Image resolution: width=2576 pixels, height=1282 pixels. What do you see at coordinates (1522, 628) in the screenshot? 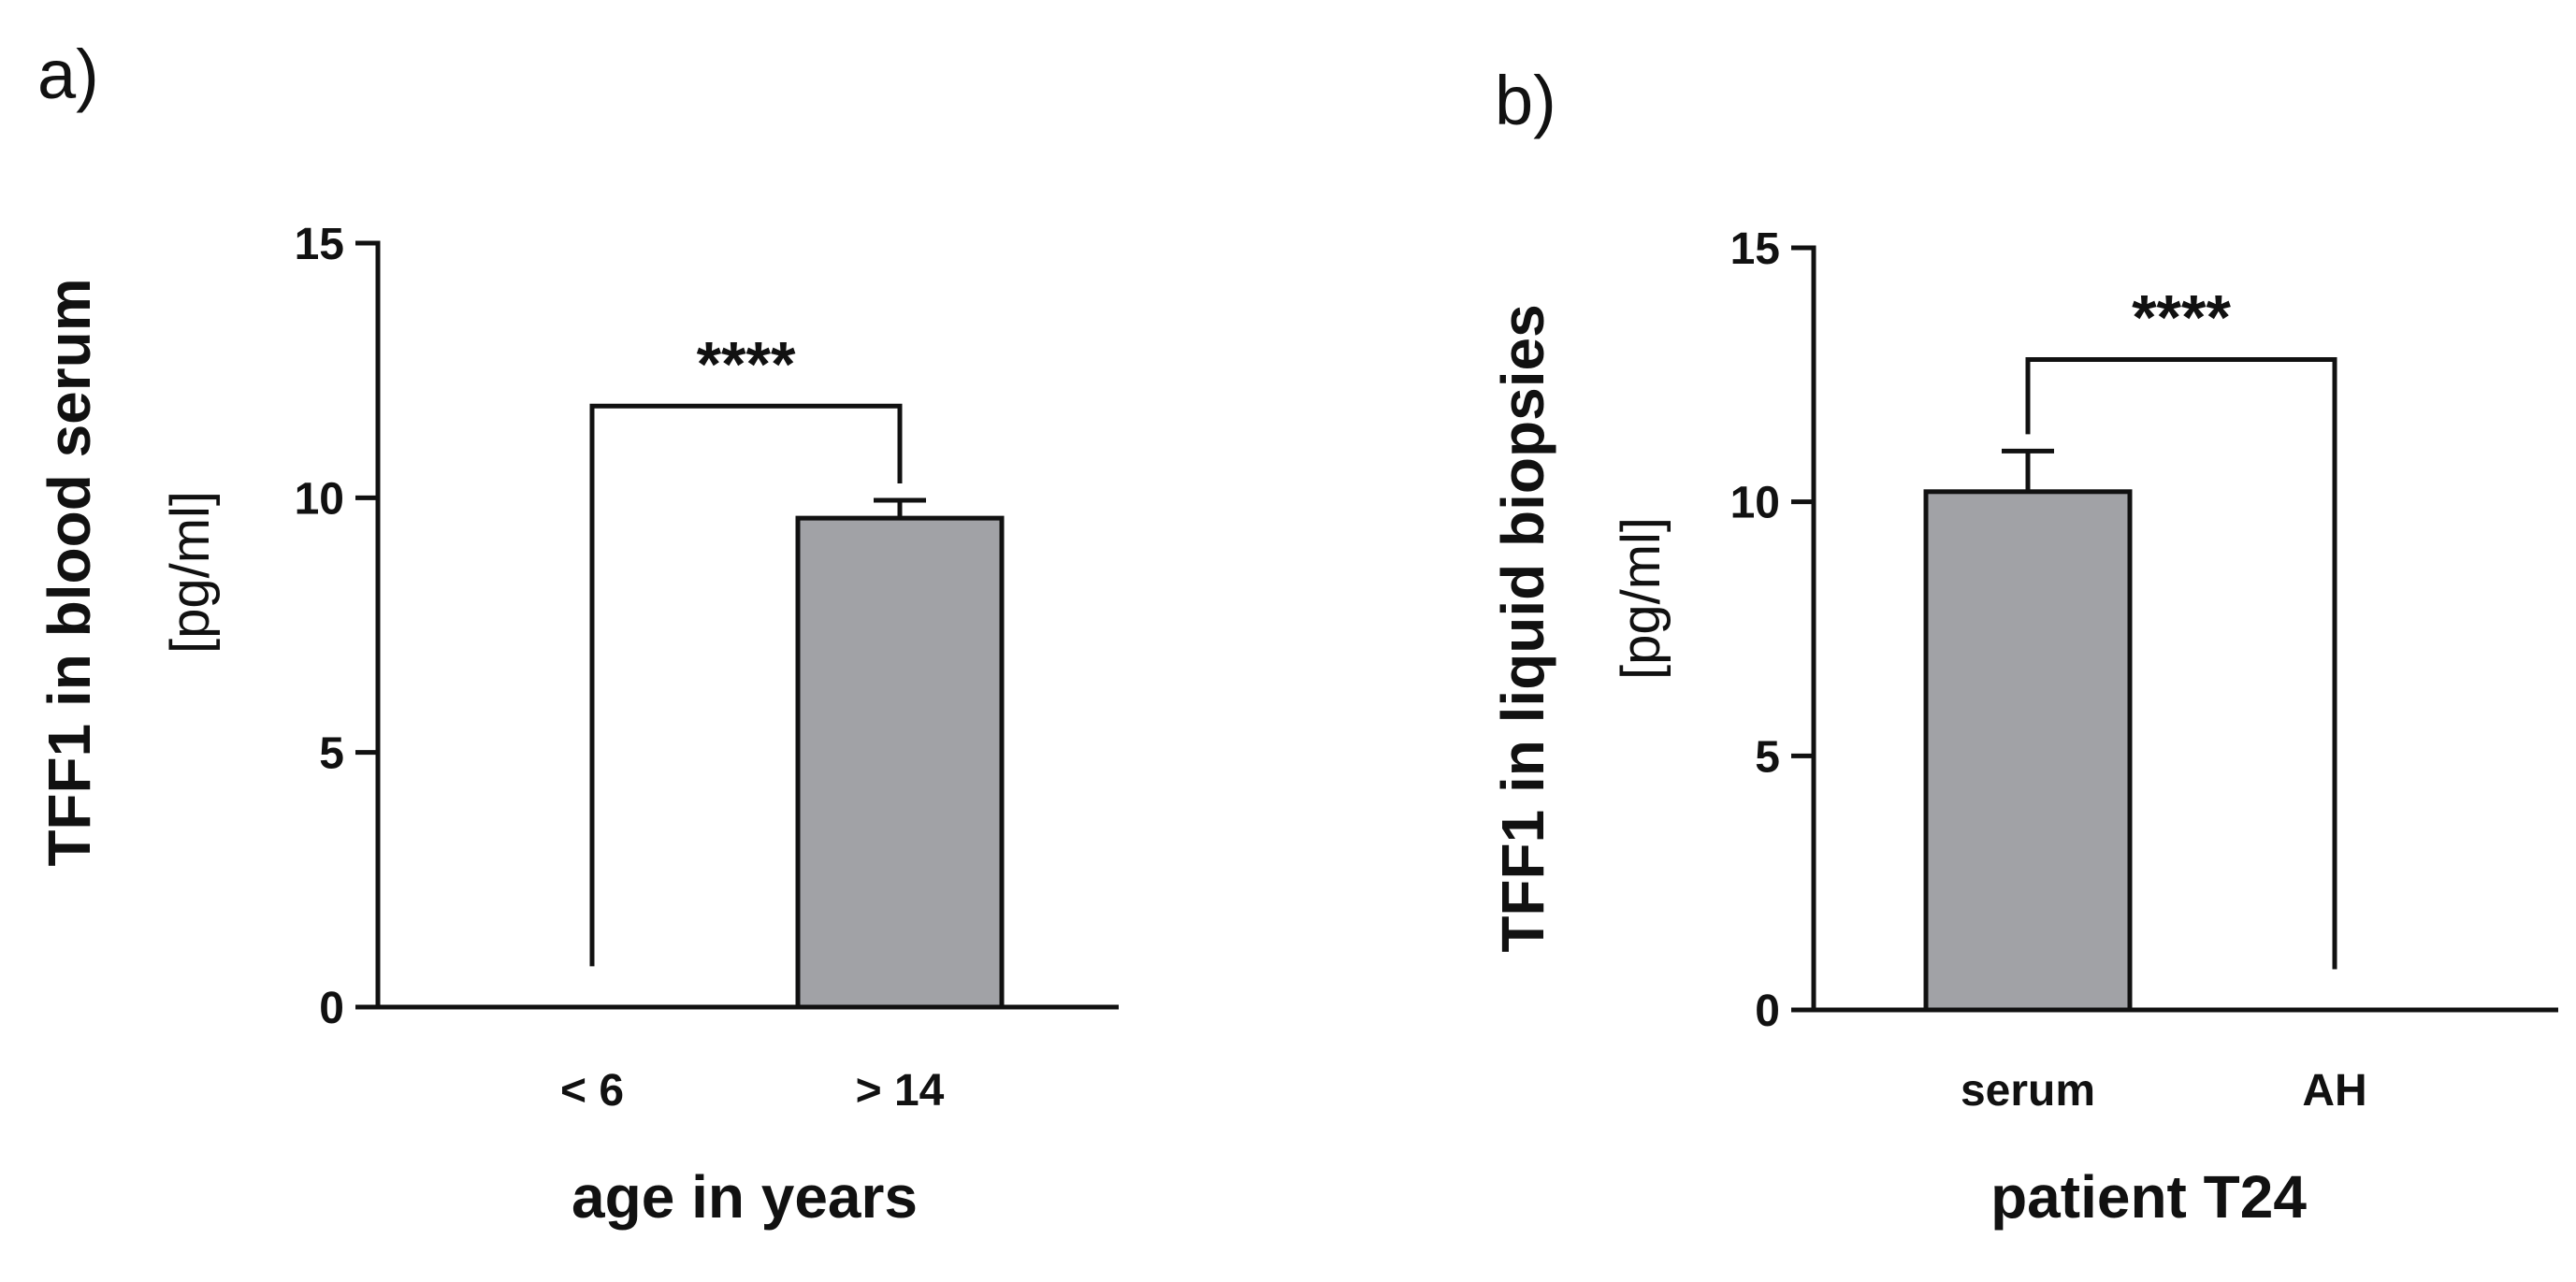
I see `panel-b-y-axis-title: TFF1 in liquid biopsies` at bounding box center [1522, 628].